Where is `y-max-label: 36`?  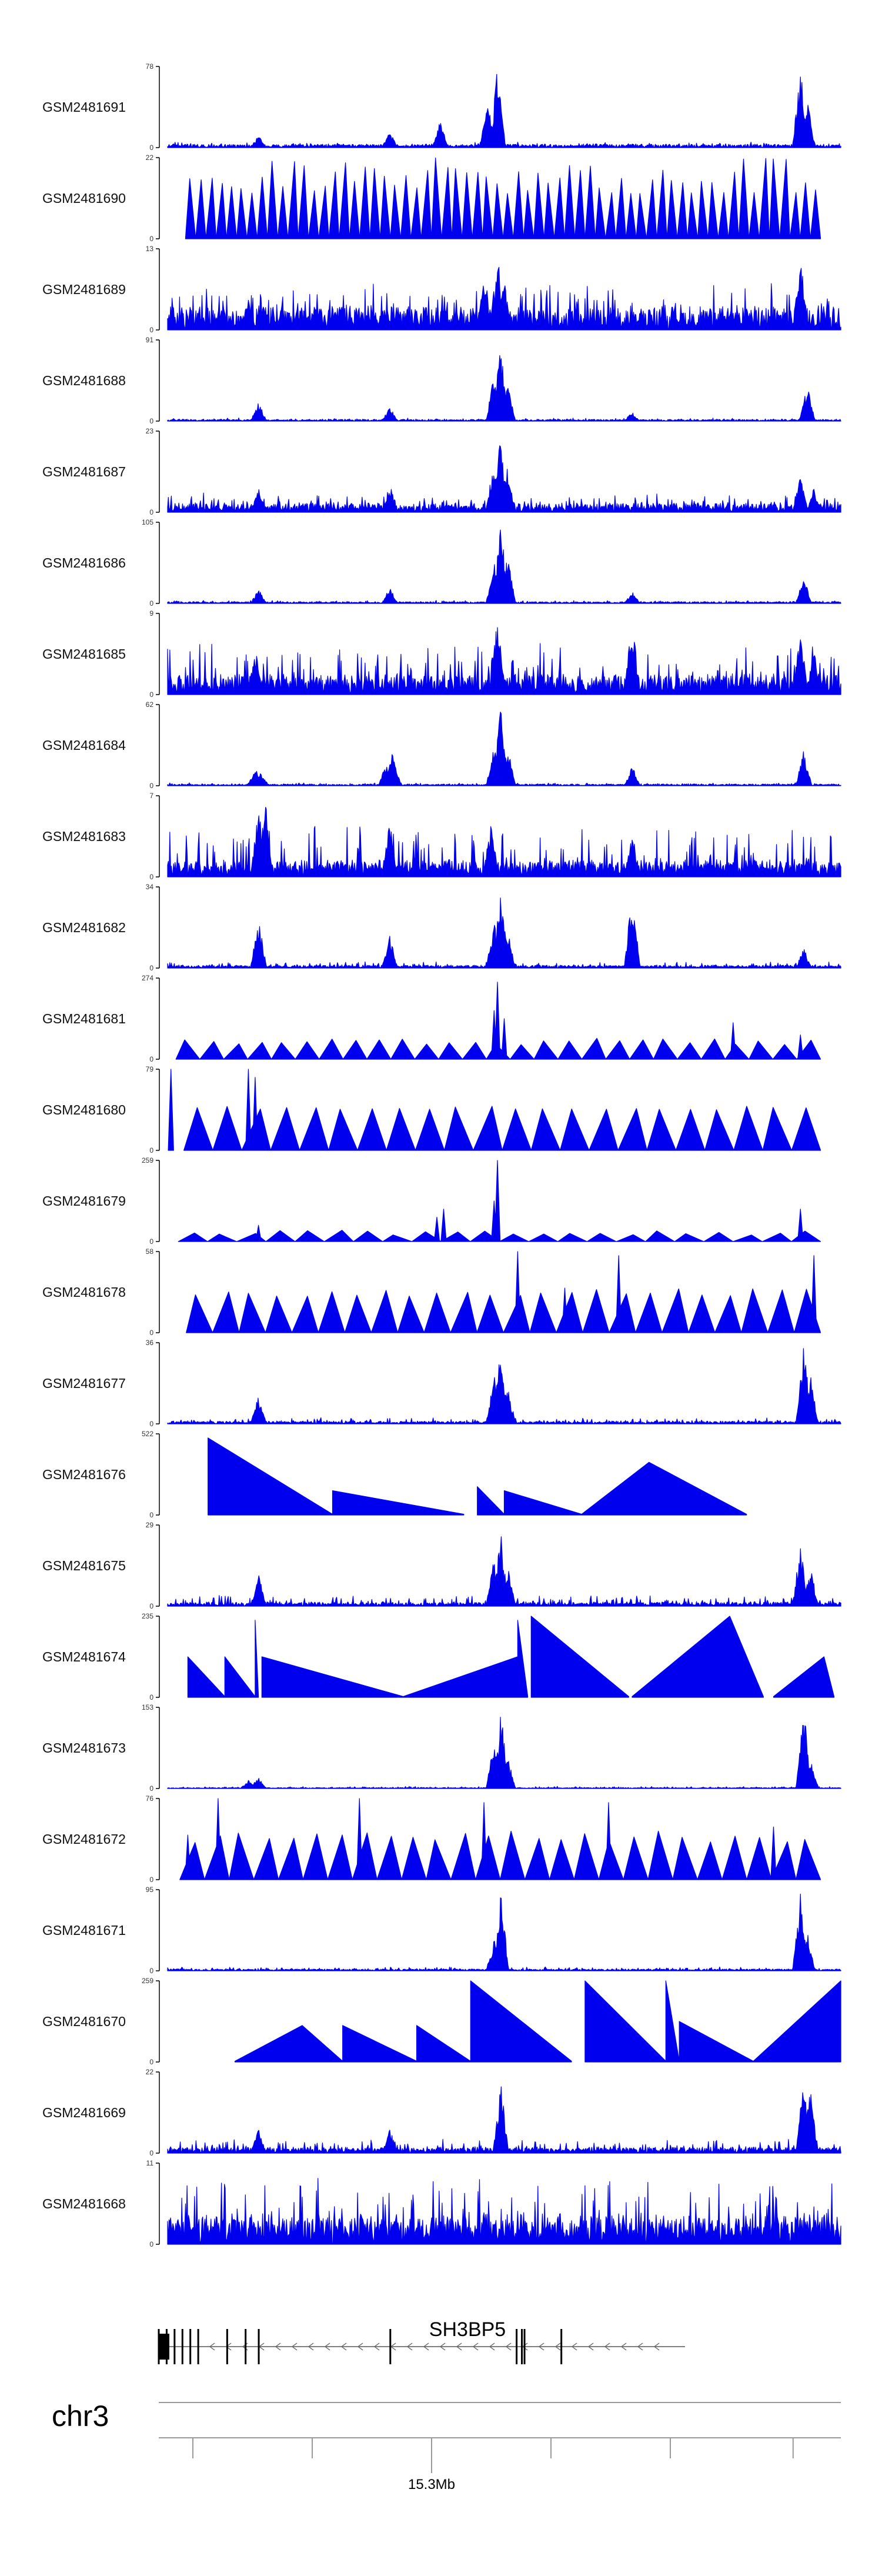 y-max-label: 36 is located at coordinates (150, 1343).